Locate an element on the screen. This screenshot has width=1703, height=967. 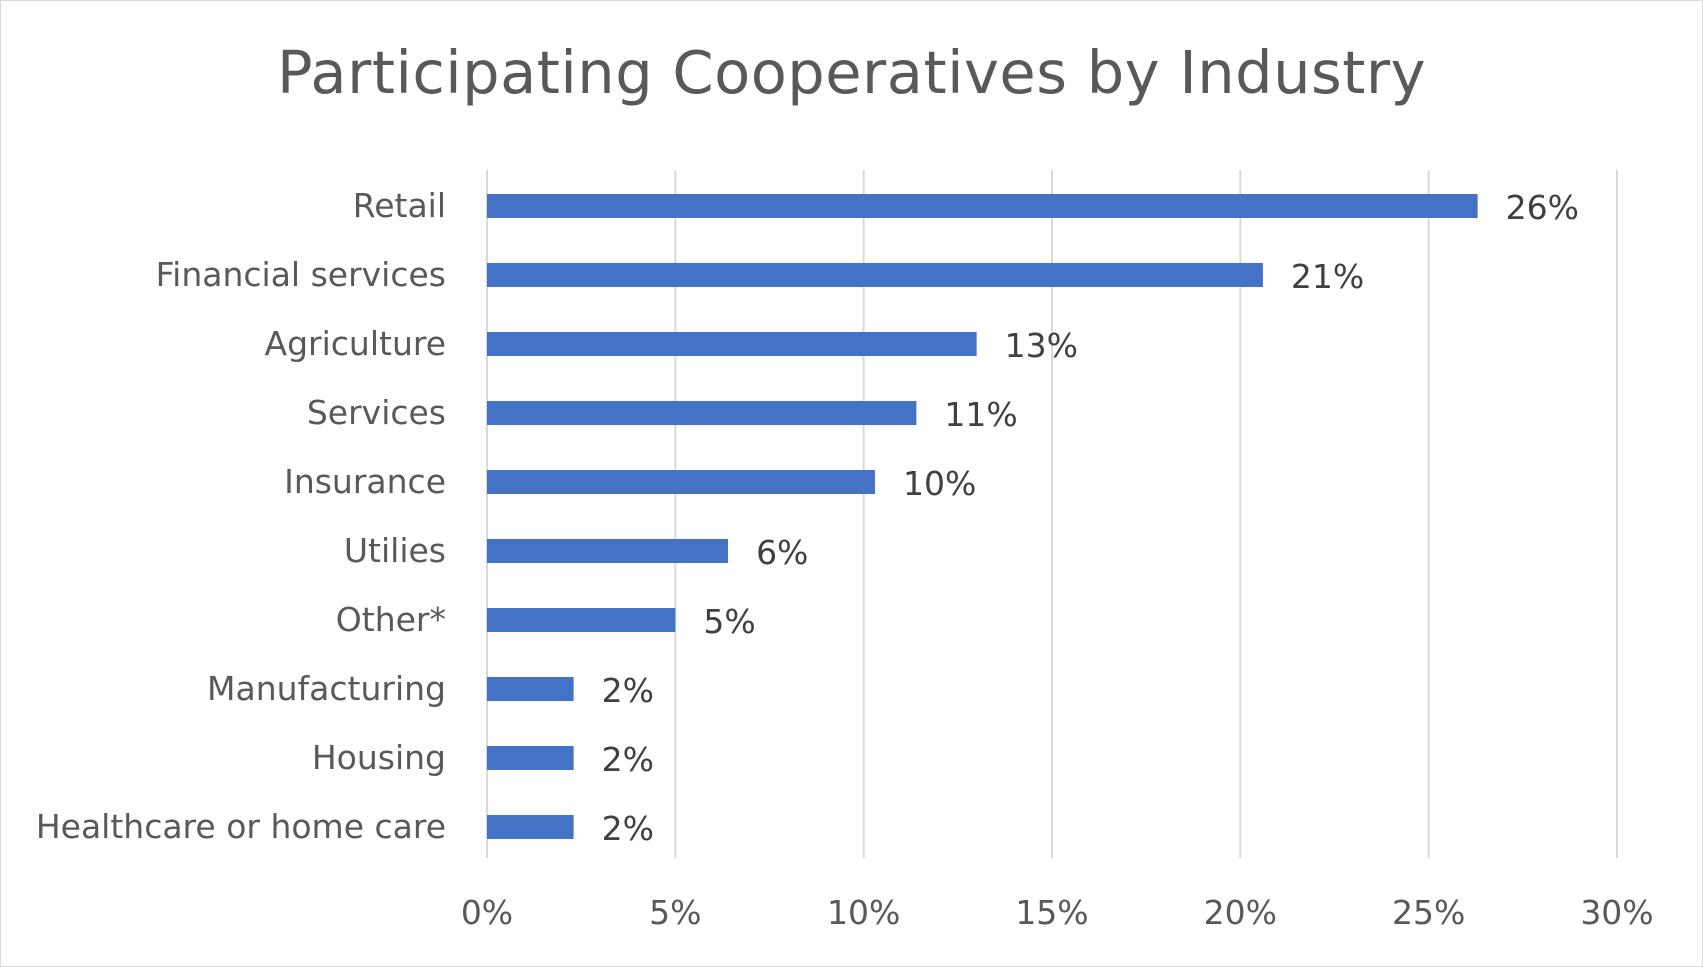
data-label: 10% is located at coordinates (939, 483).